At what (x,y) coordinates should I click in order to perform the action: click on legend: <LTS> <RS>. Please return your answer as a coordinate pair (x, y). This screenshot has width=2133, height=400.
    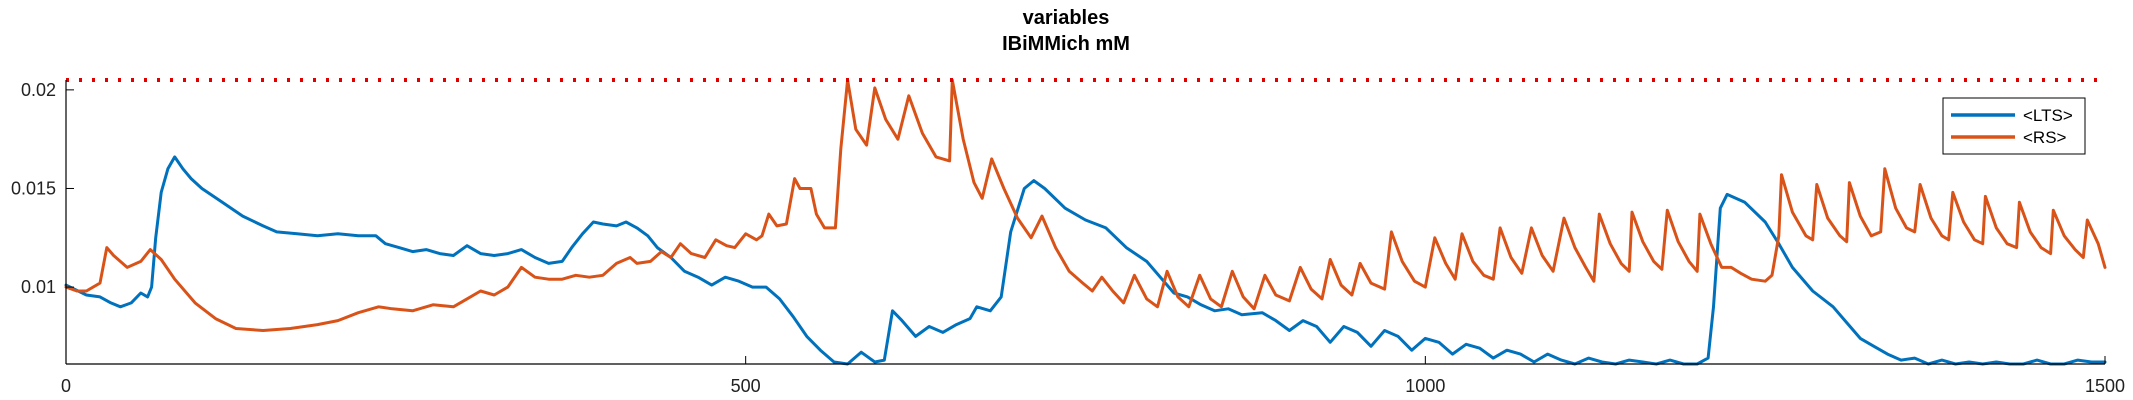
    Looking at the image, I should click on (2014, 126).